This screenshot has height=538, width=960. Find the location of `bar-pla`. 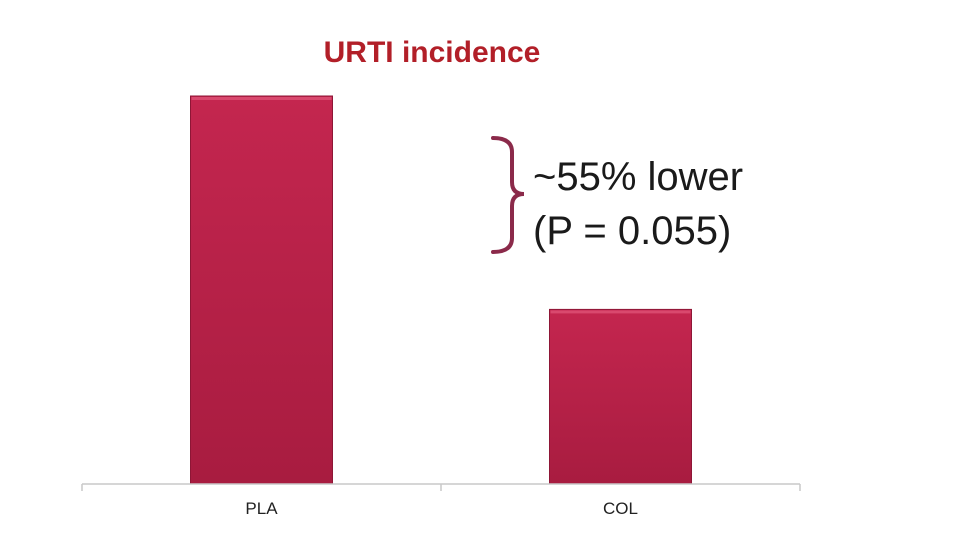

bar-pla is located at coordinates (261, 290).